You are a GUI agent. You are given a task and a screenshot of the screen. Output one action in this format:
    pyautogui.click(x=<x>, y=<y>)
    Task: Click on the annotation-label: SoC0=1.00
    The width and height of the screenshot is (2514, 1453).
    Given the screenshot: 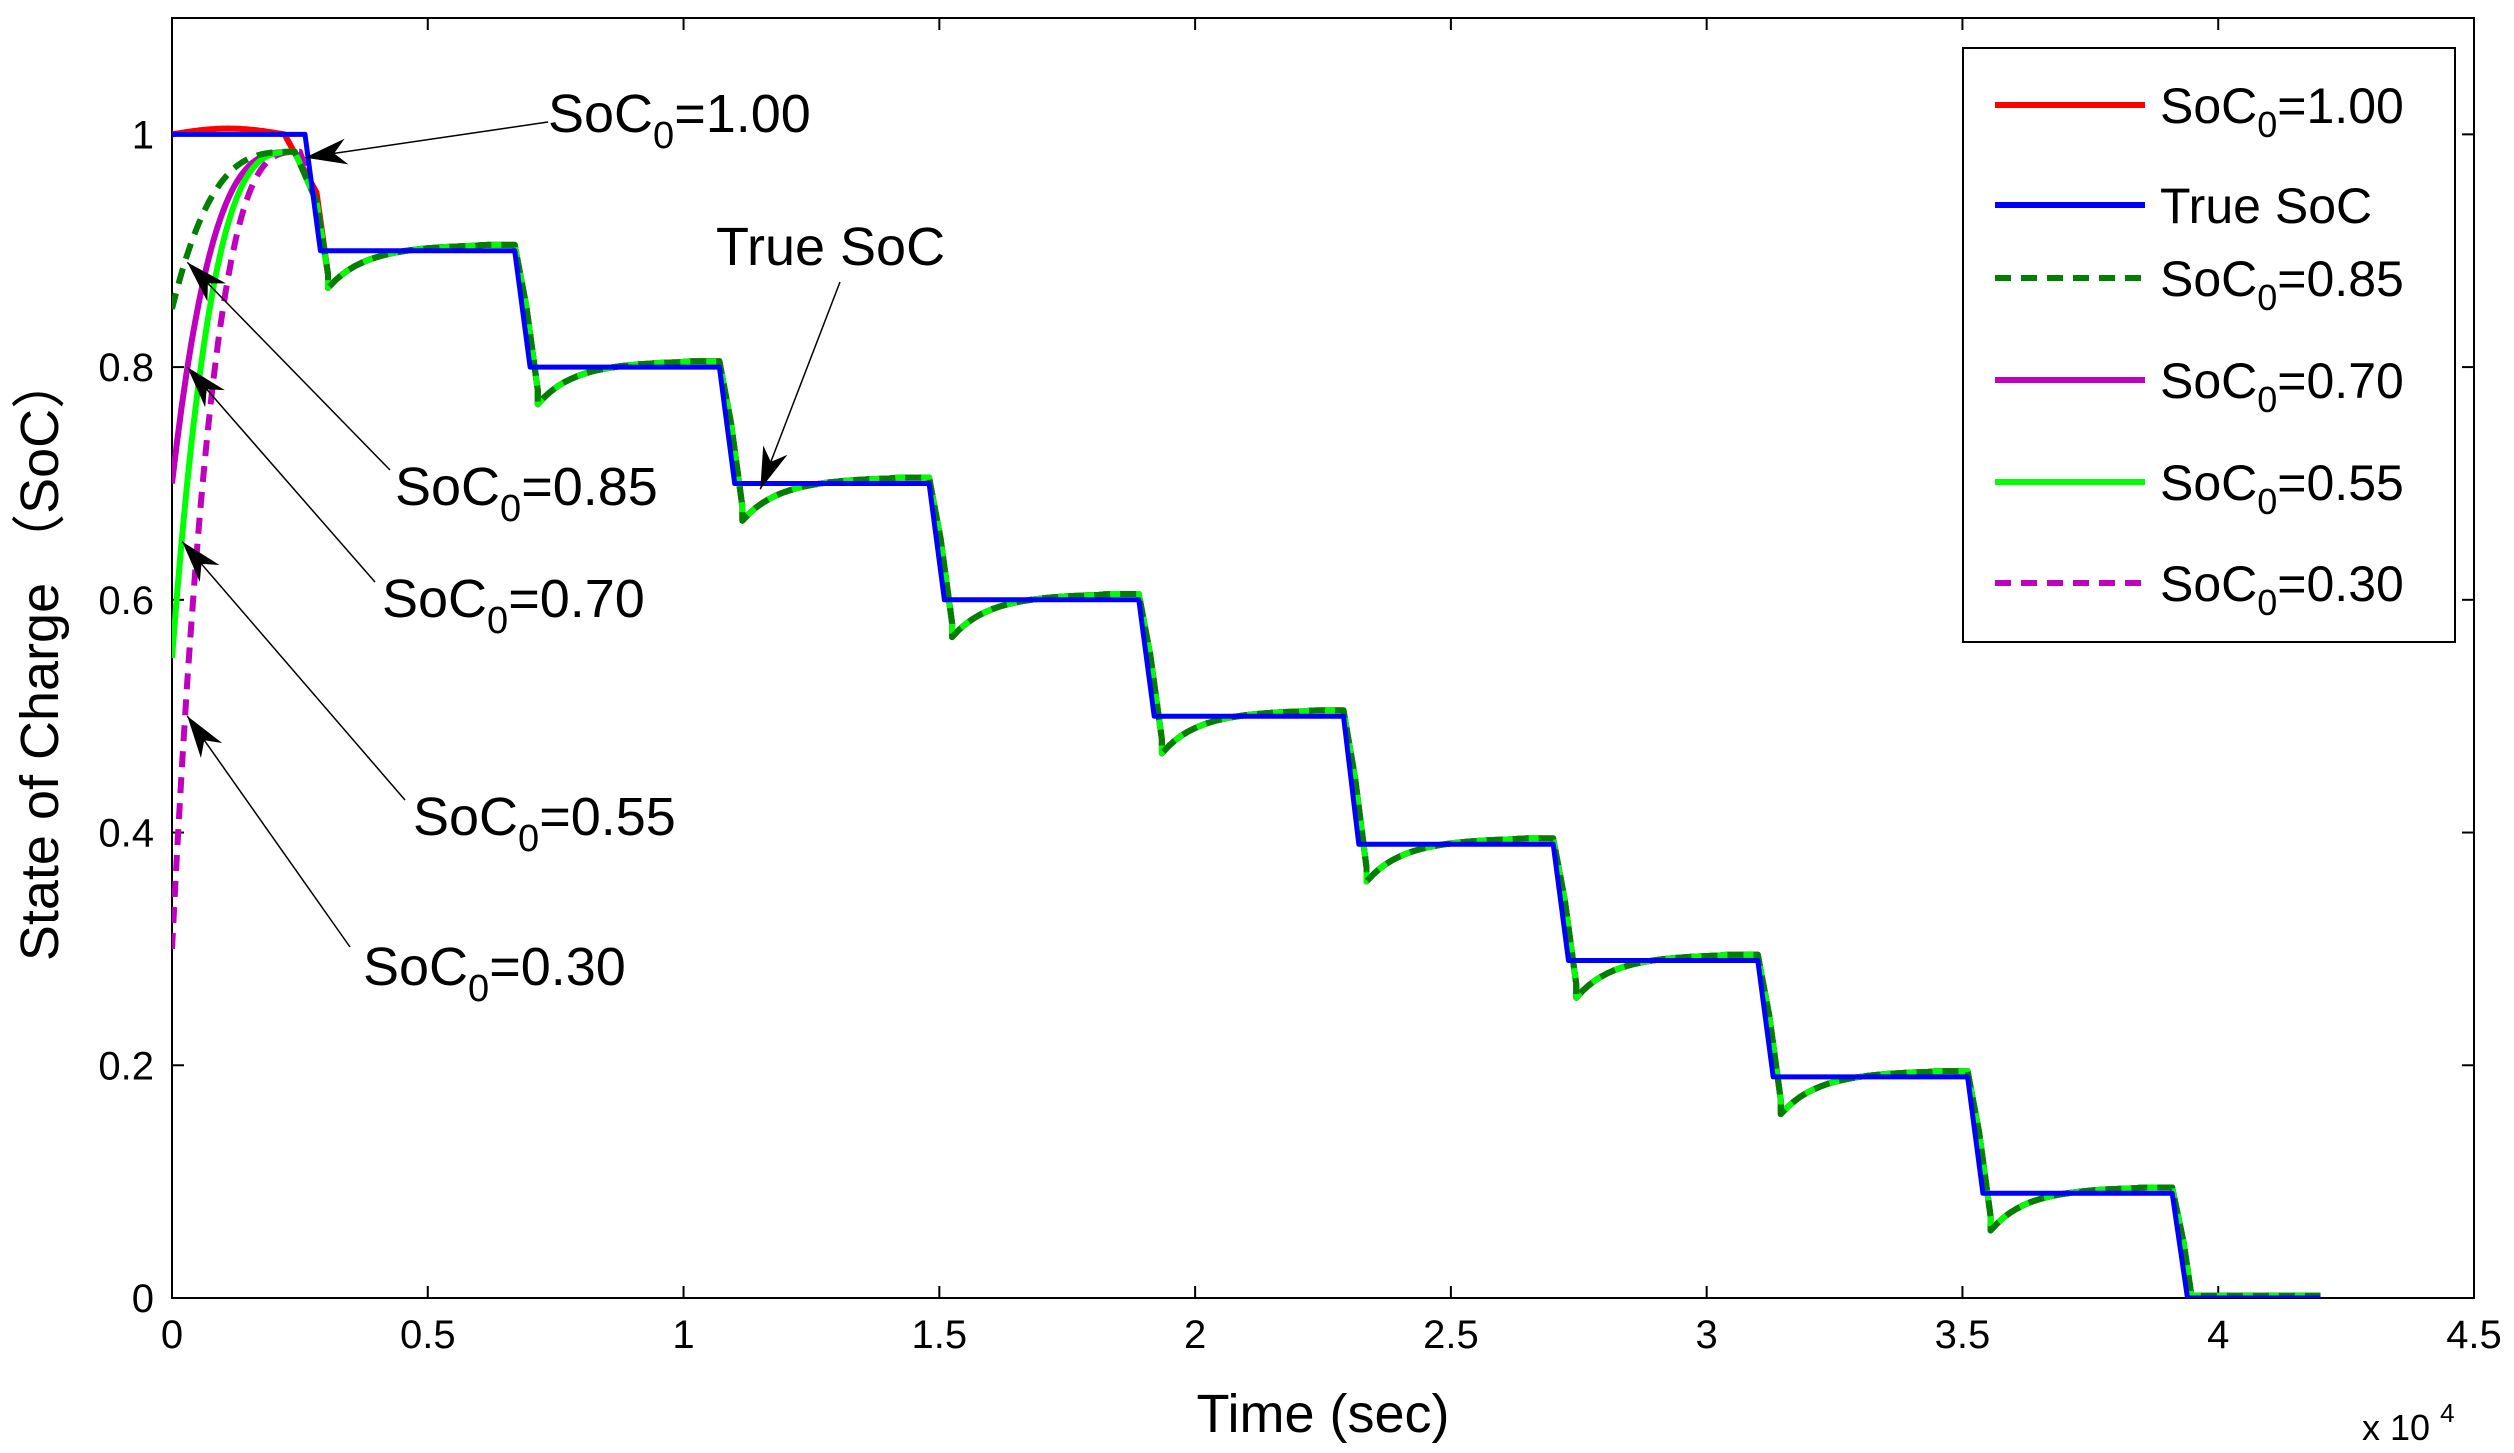 What is the action you would take?
    pyautogui.click(x=679, y=120)
    